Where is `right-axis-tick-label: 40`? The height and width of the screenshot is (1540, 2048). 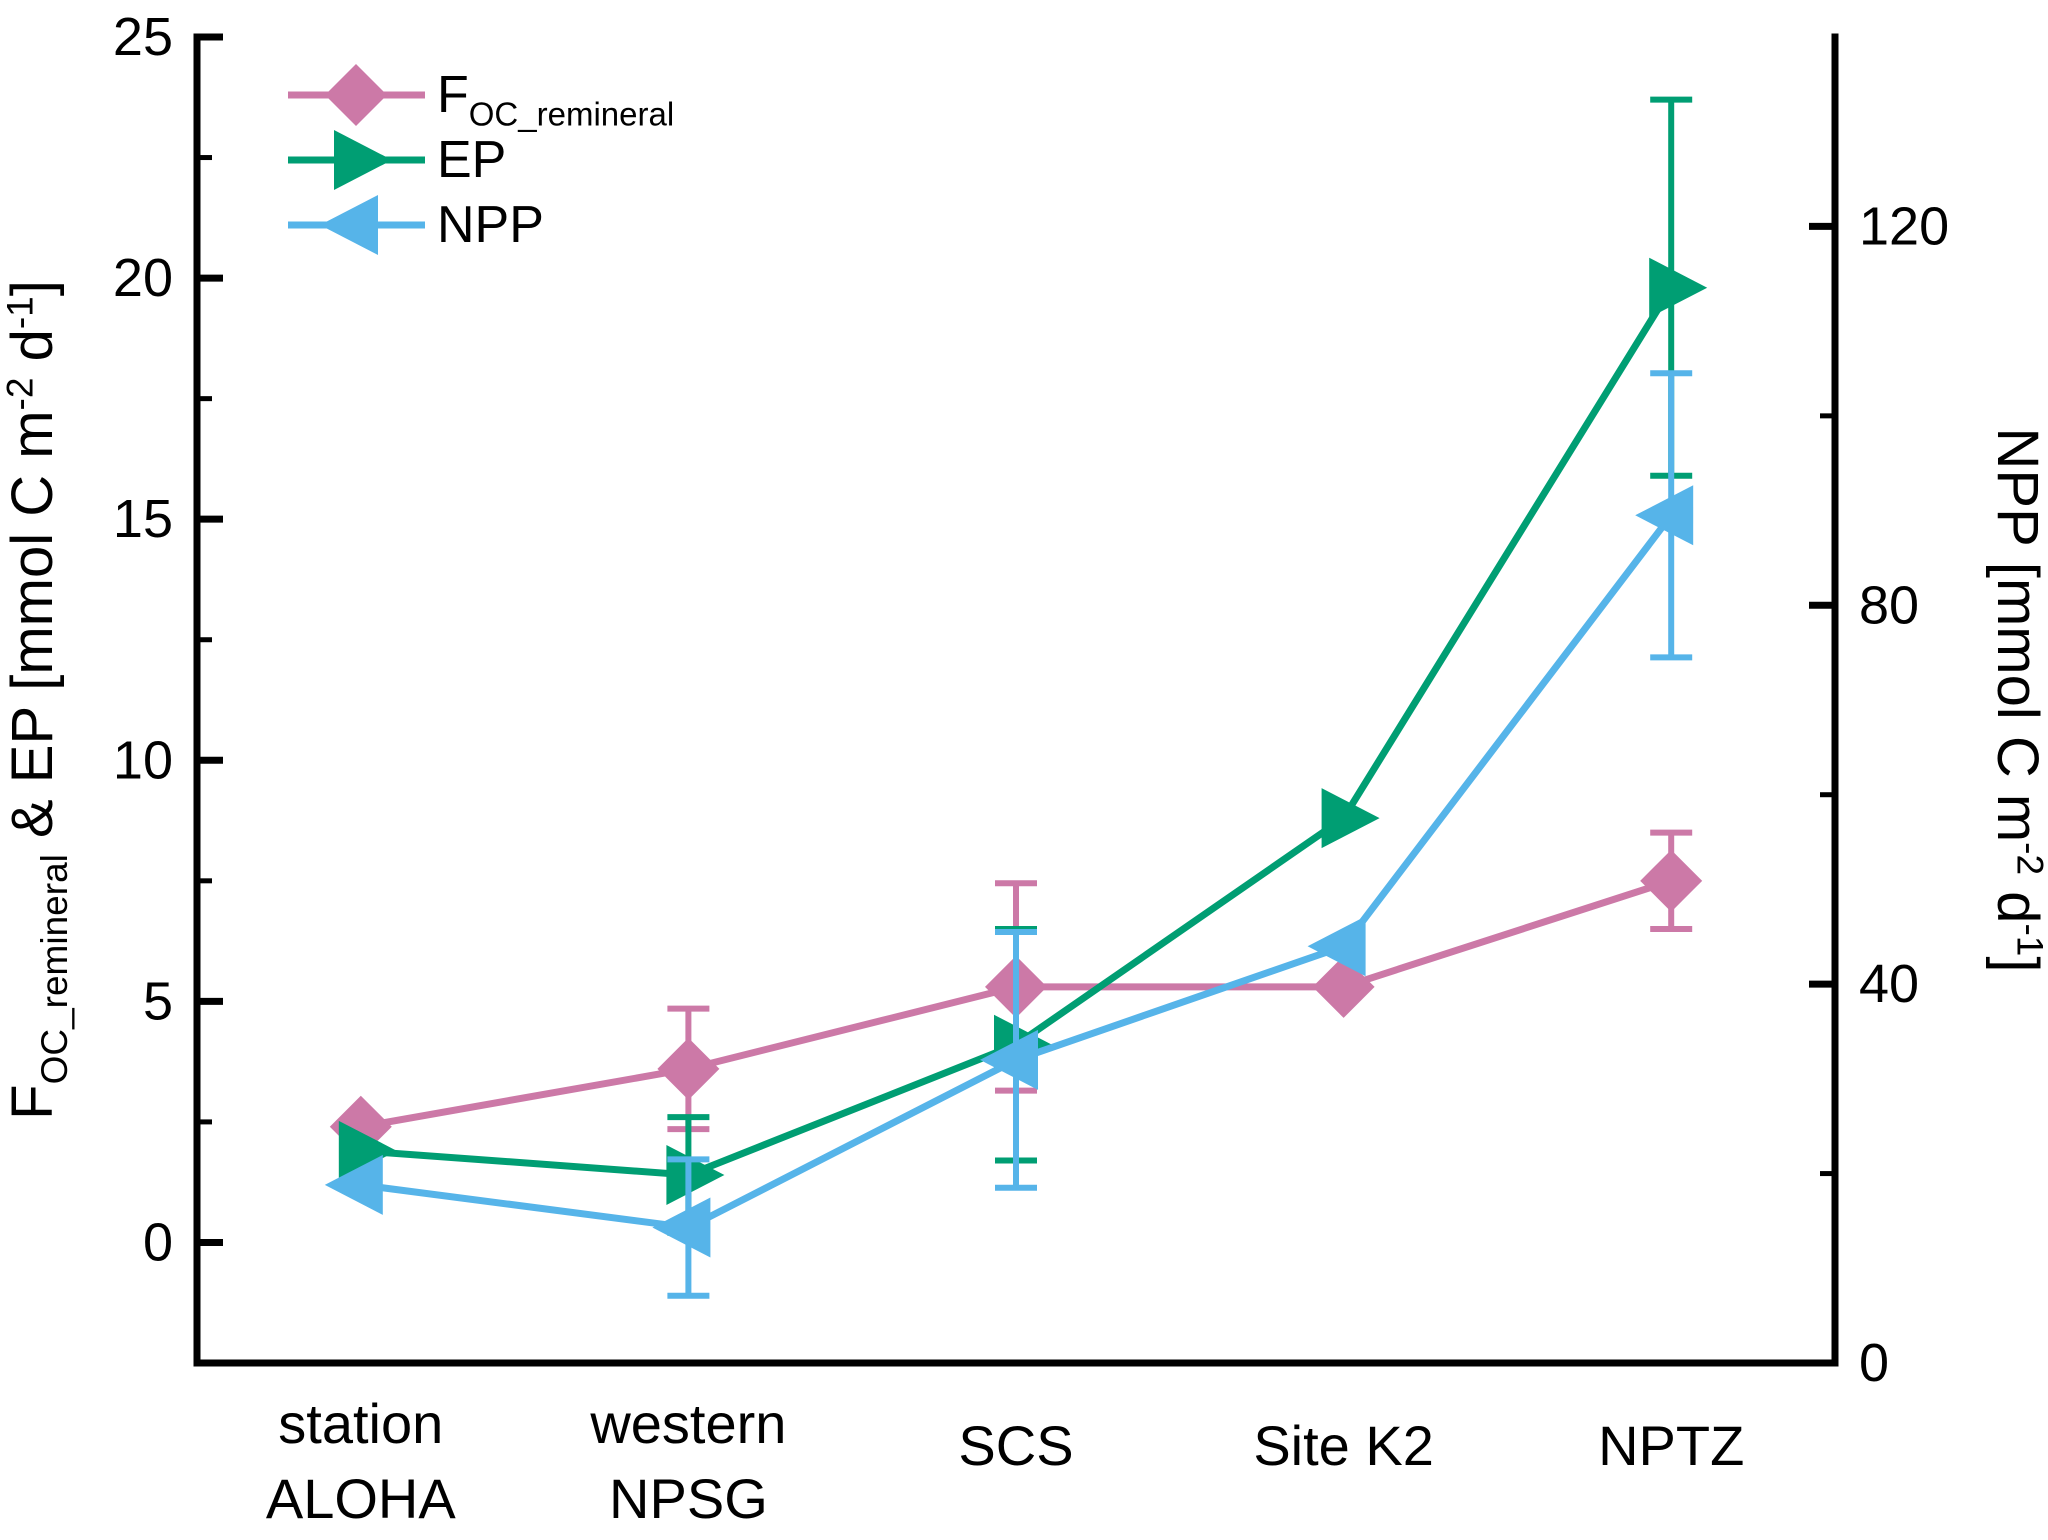
right-axis-tick-label: 40 is located at coordinates (1889, 984).